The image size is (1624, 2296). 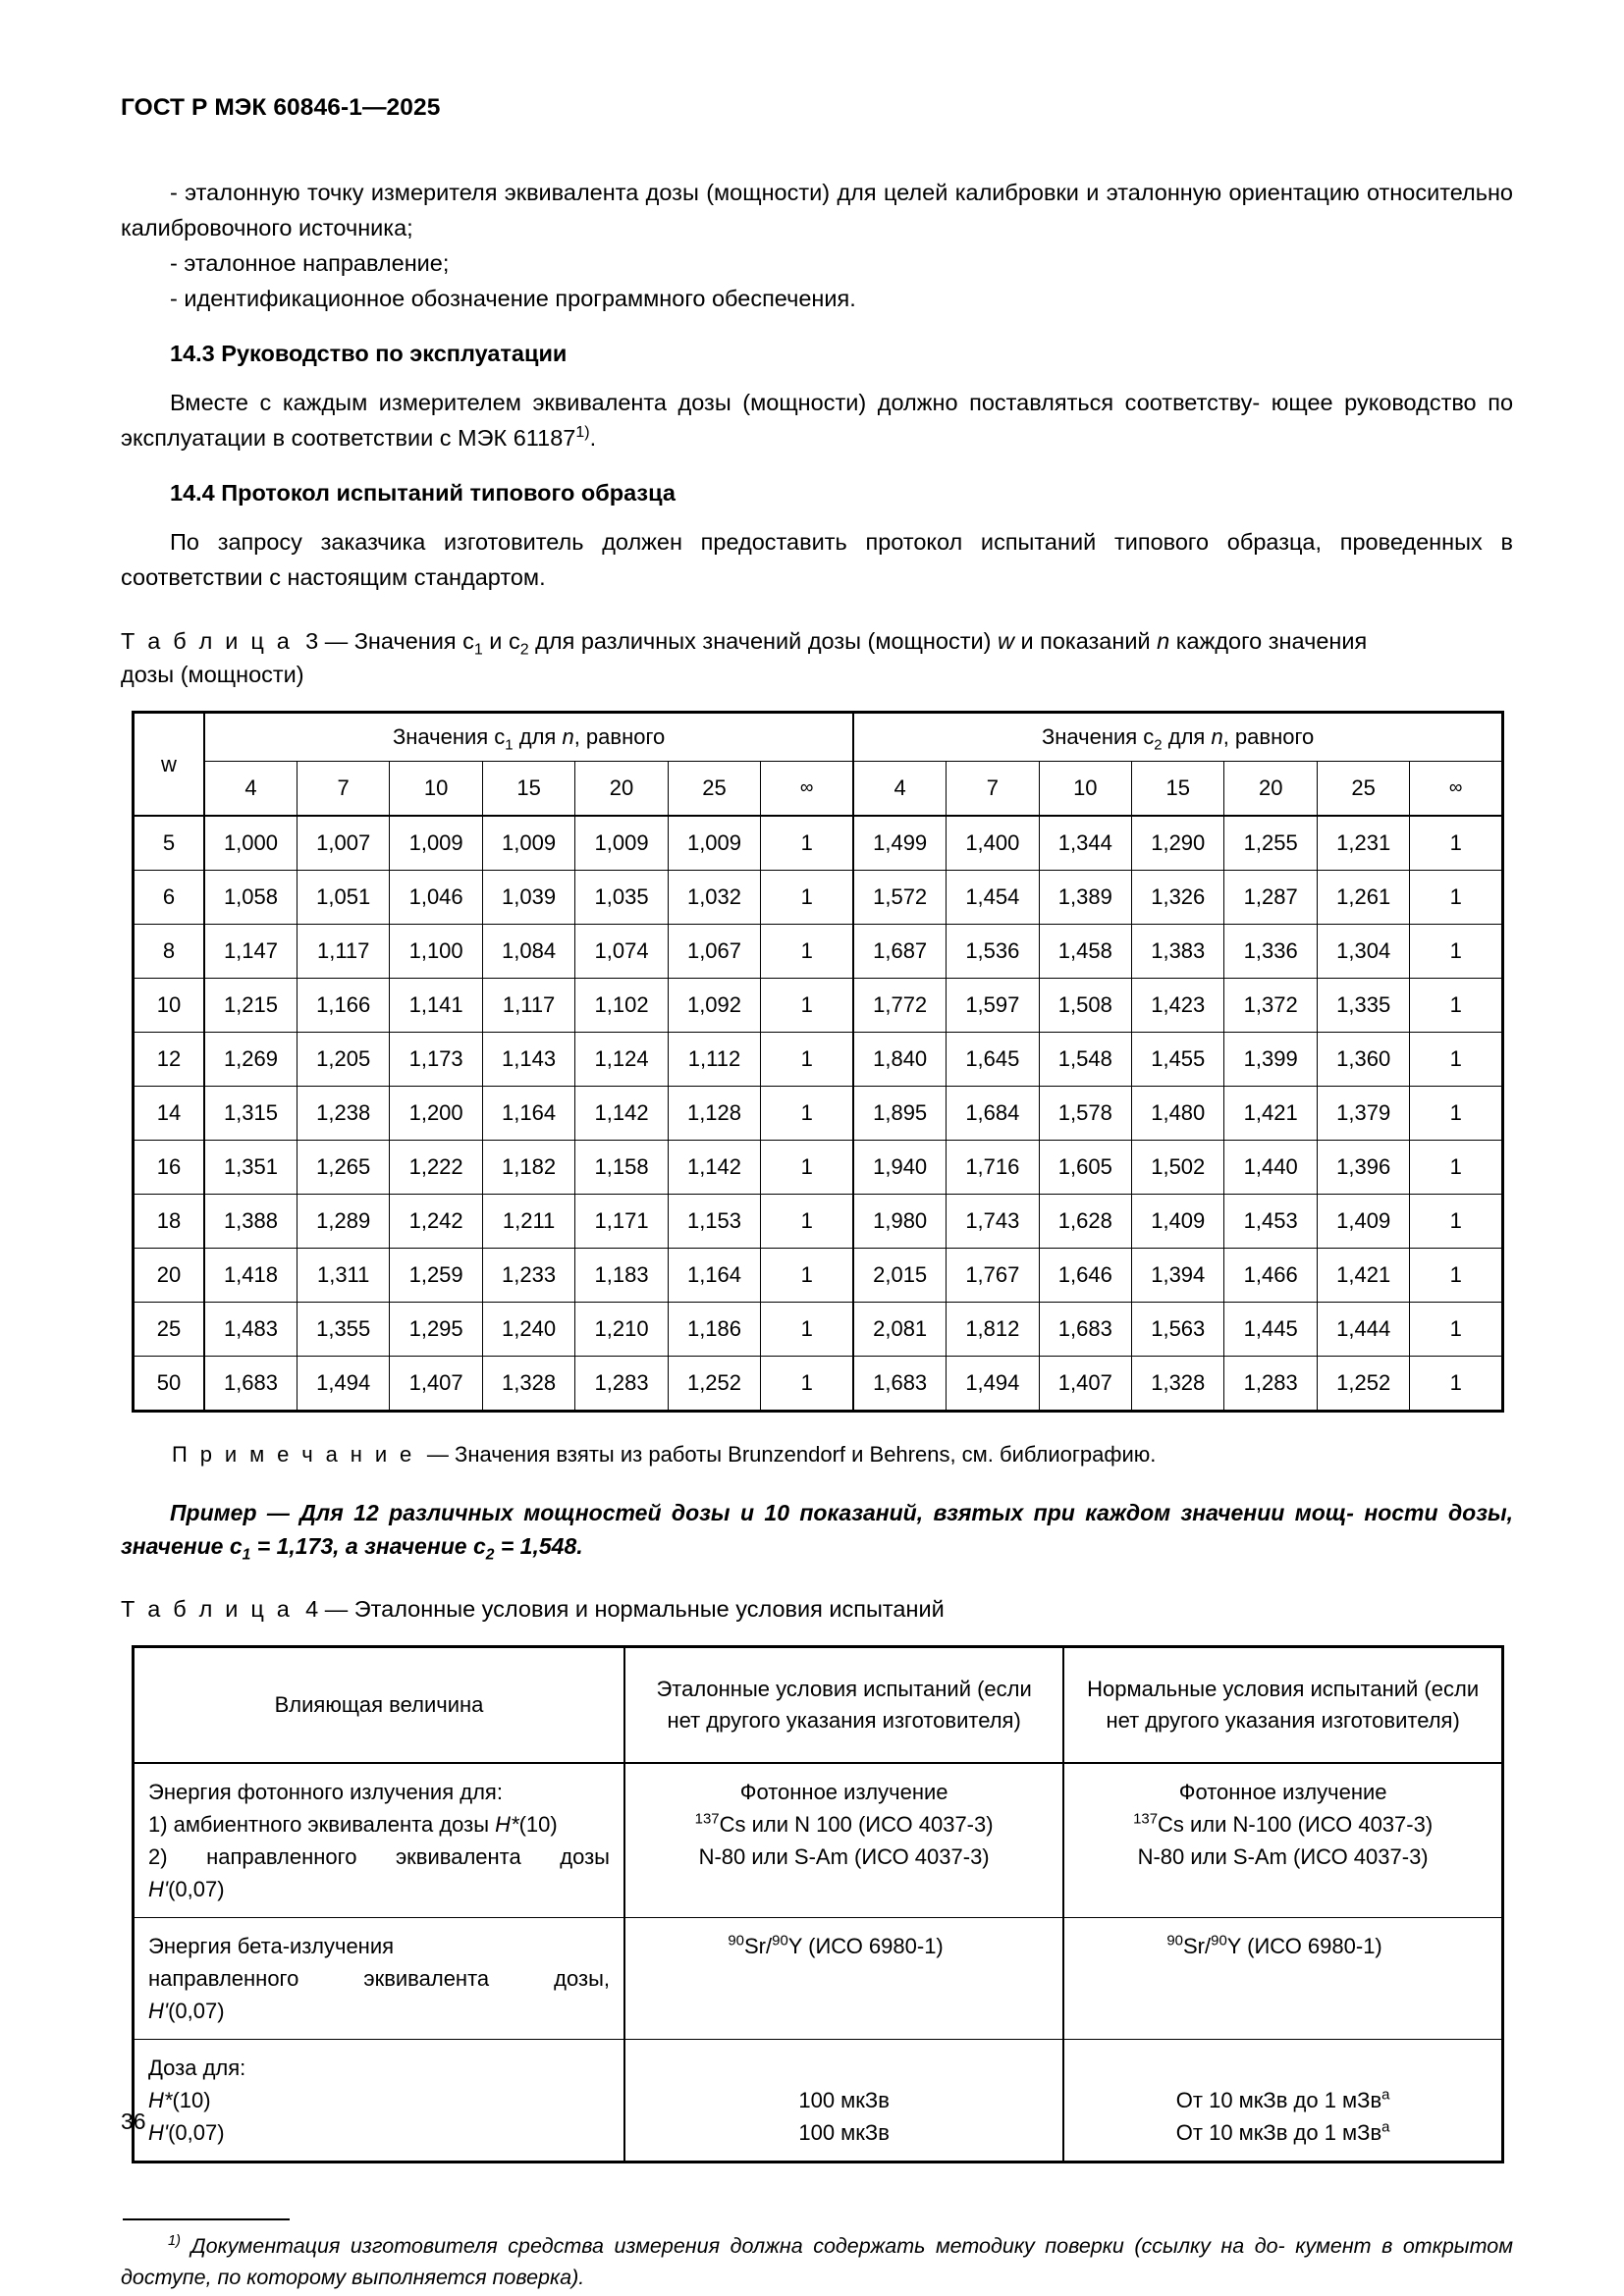 What do you see at coordinates (1270, 951) in the screenshot?
I see `table3-cell-c2: 1,336` at bounding box center [1270, 951].